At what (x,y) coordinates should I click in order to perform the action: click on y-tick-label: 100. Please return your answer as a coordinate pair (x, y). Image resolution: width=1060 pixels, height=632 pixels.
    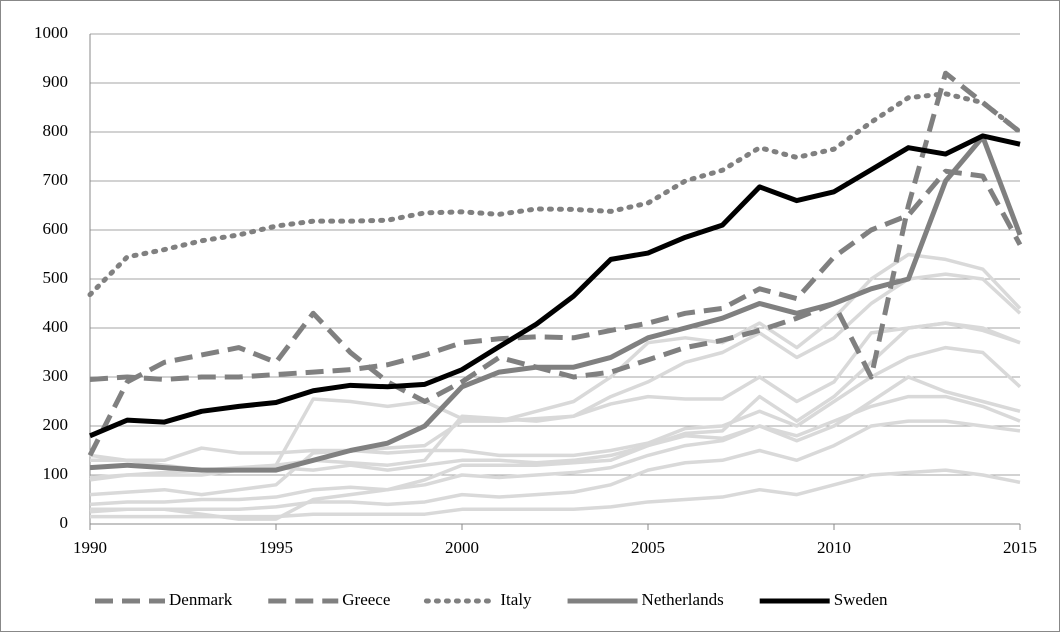
    Looking at the image, I should click on (56, 473).